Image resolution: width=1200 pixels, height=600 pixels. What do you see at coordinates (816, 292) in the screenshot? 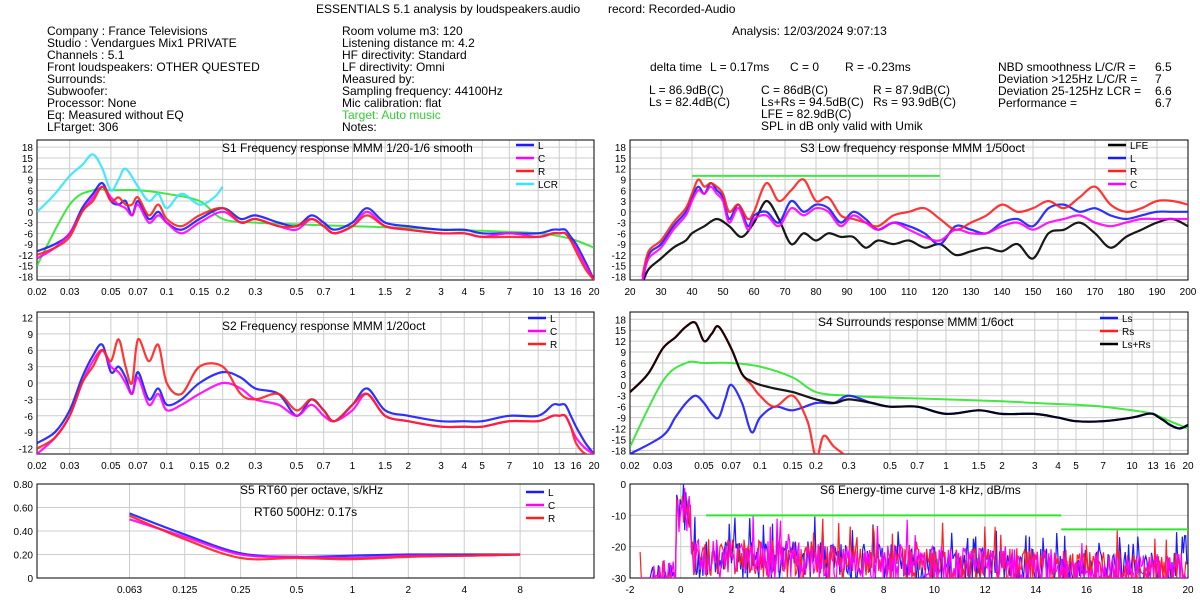
I see `x-tick-label: 80` at bounding box center [816, 292].